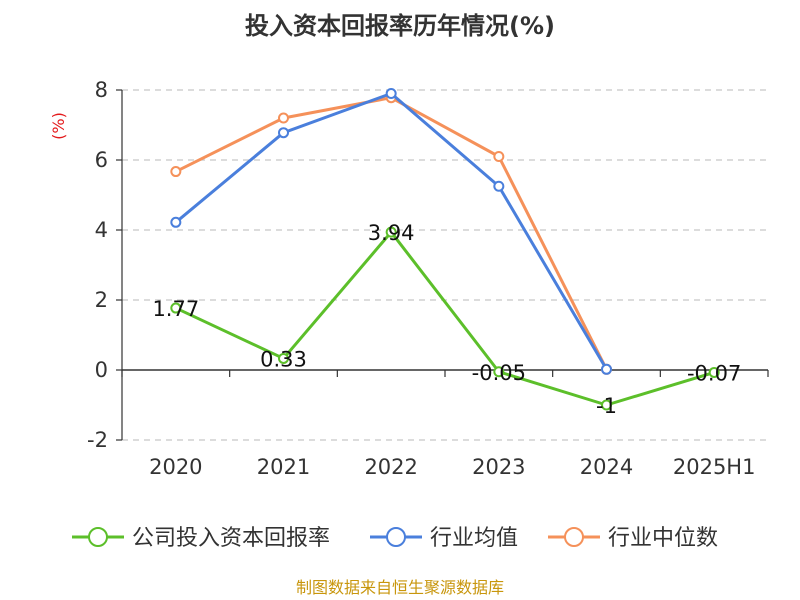 This screenshot has height=600, width=800. What do you see at coordinates (101, 230) in the screenshot?
I see `y-tick-label: 4` at bounding box center [101, 230].